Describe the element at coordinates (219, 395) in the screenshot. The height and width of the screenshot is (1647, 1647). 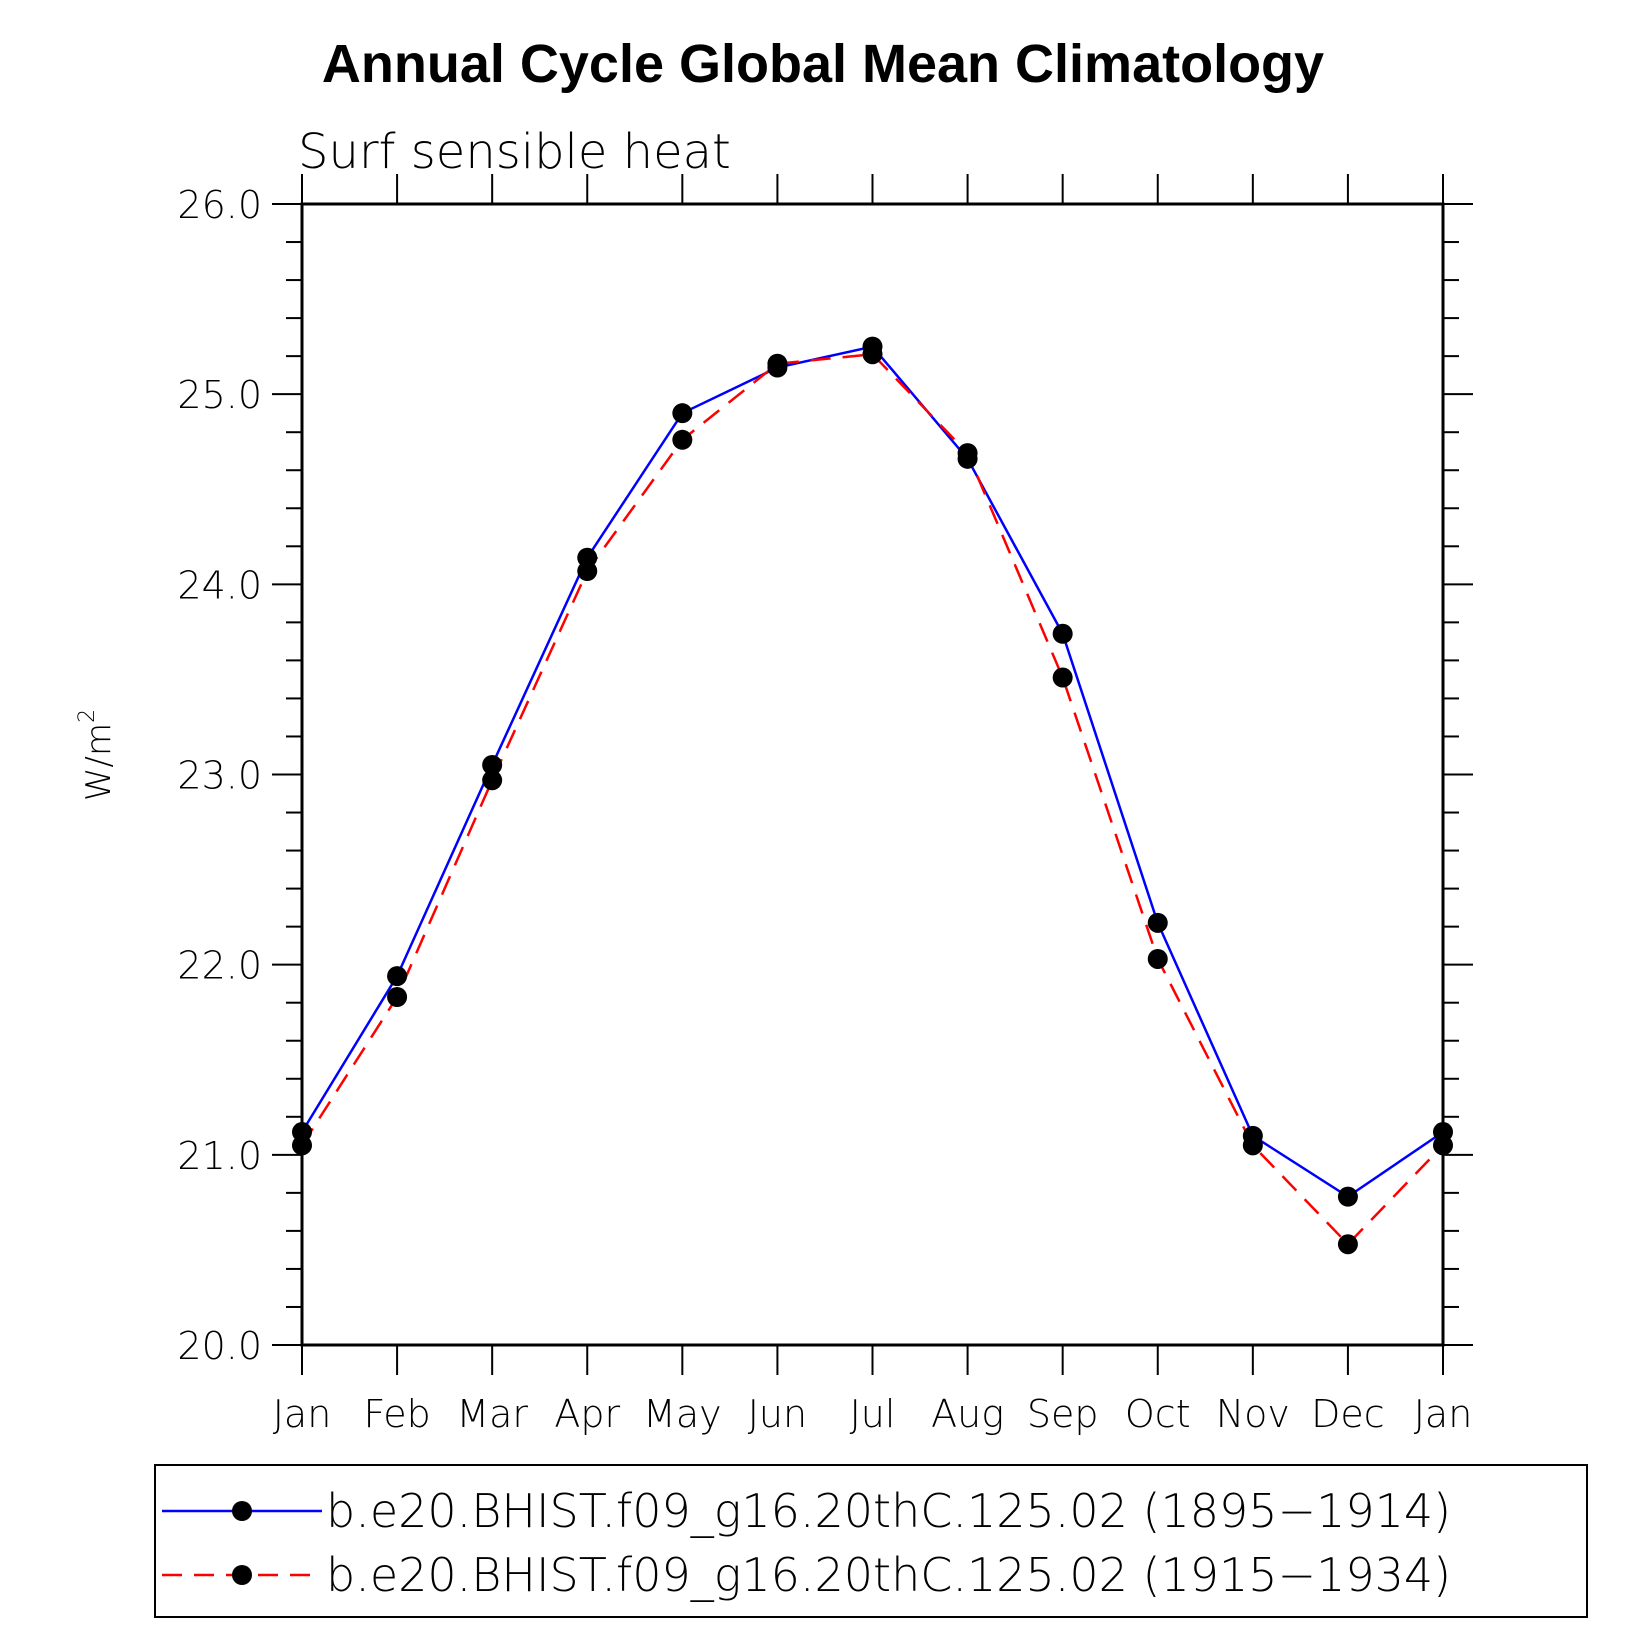
I see `y-tick-label: 25.0` at that location.